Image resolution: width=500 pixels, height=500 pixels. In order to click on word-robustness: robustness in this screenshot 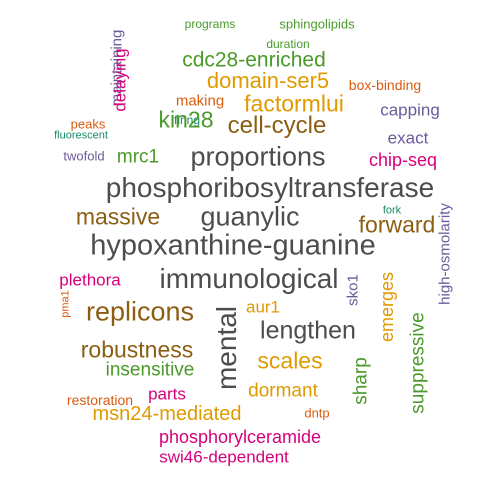, I will do `click(137, 349)`.